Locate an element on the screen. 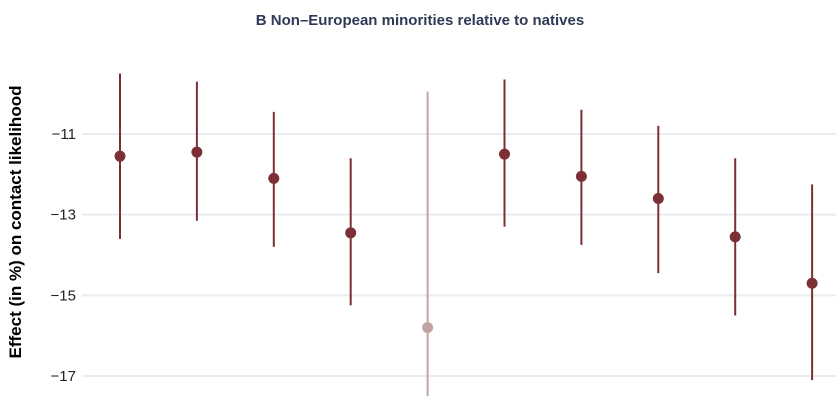  y-tick-label: −17 is located at coordinates (63, 376).